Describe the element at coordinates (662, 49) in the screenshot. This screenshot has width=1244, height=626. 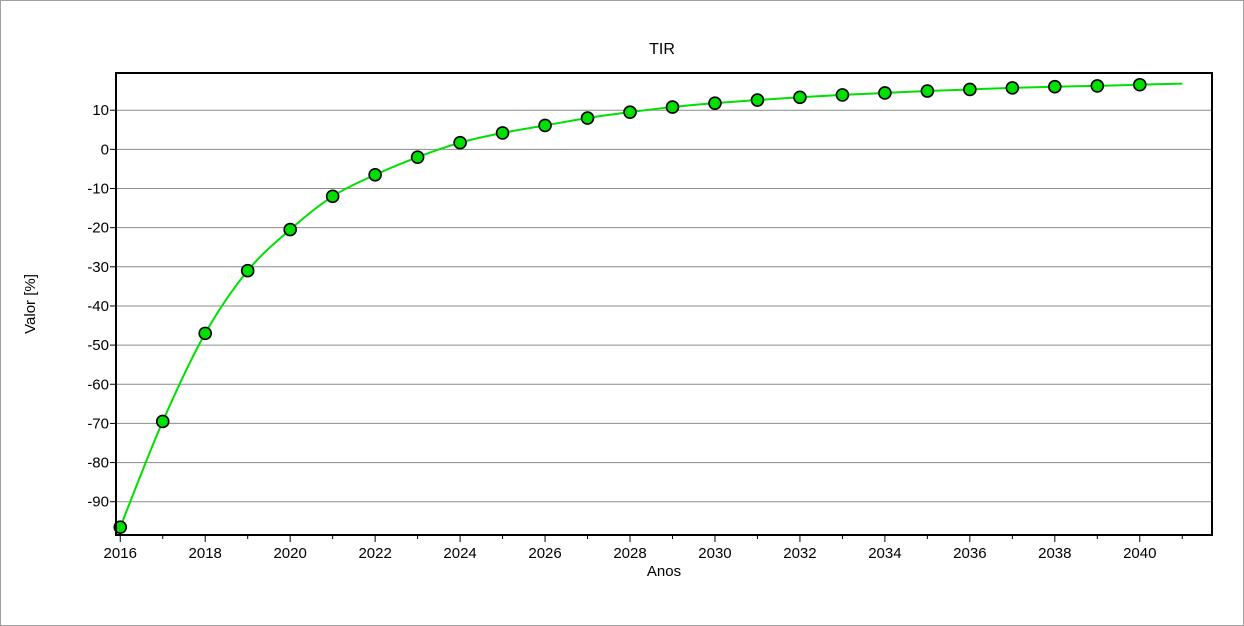
I see `chart-title: TIR` at that location.